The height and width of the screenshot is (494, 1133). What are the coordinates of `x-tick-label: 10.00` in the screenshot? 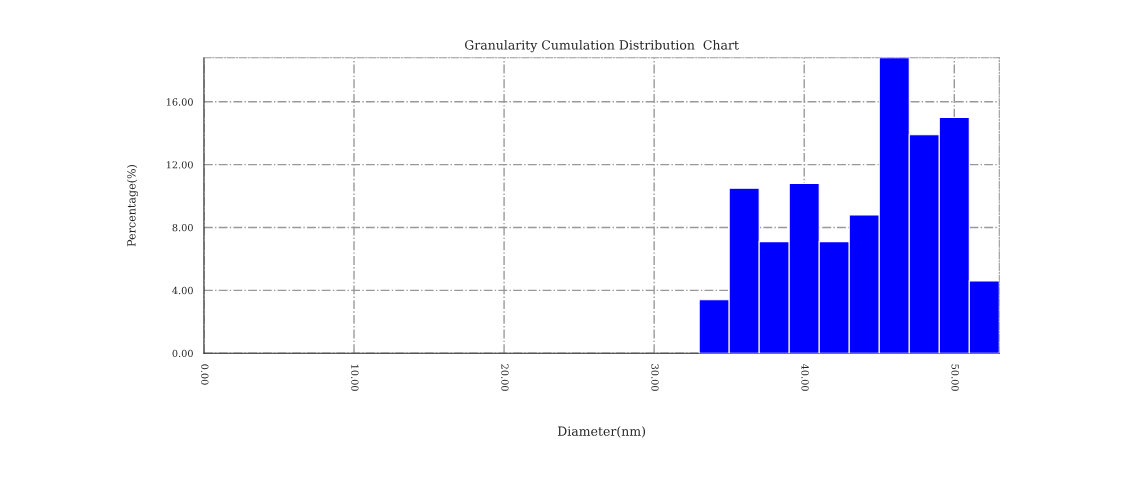 It's located at (355, 377).